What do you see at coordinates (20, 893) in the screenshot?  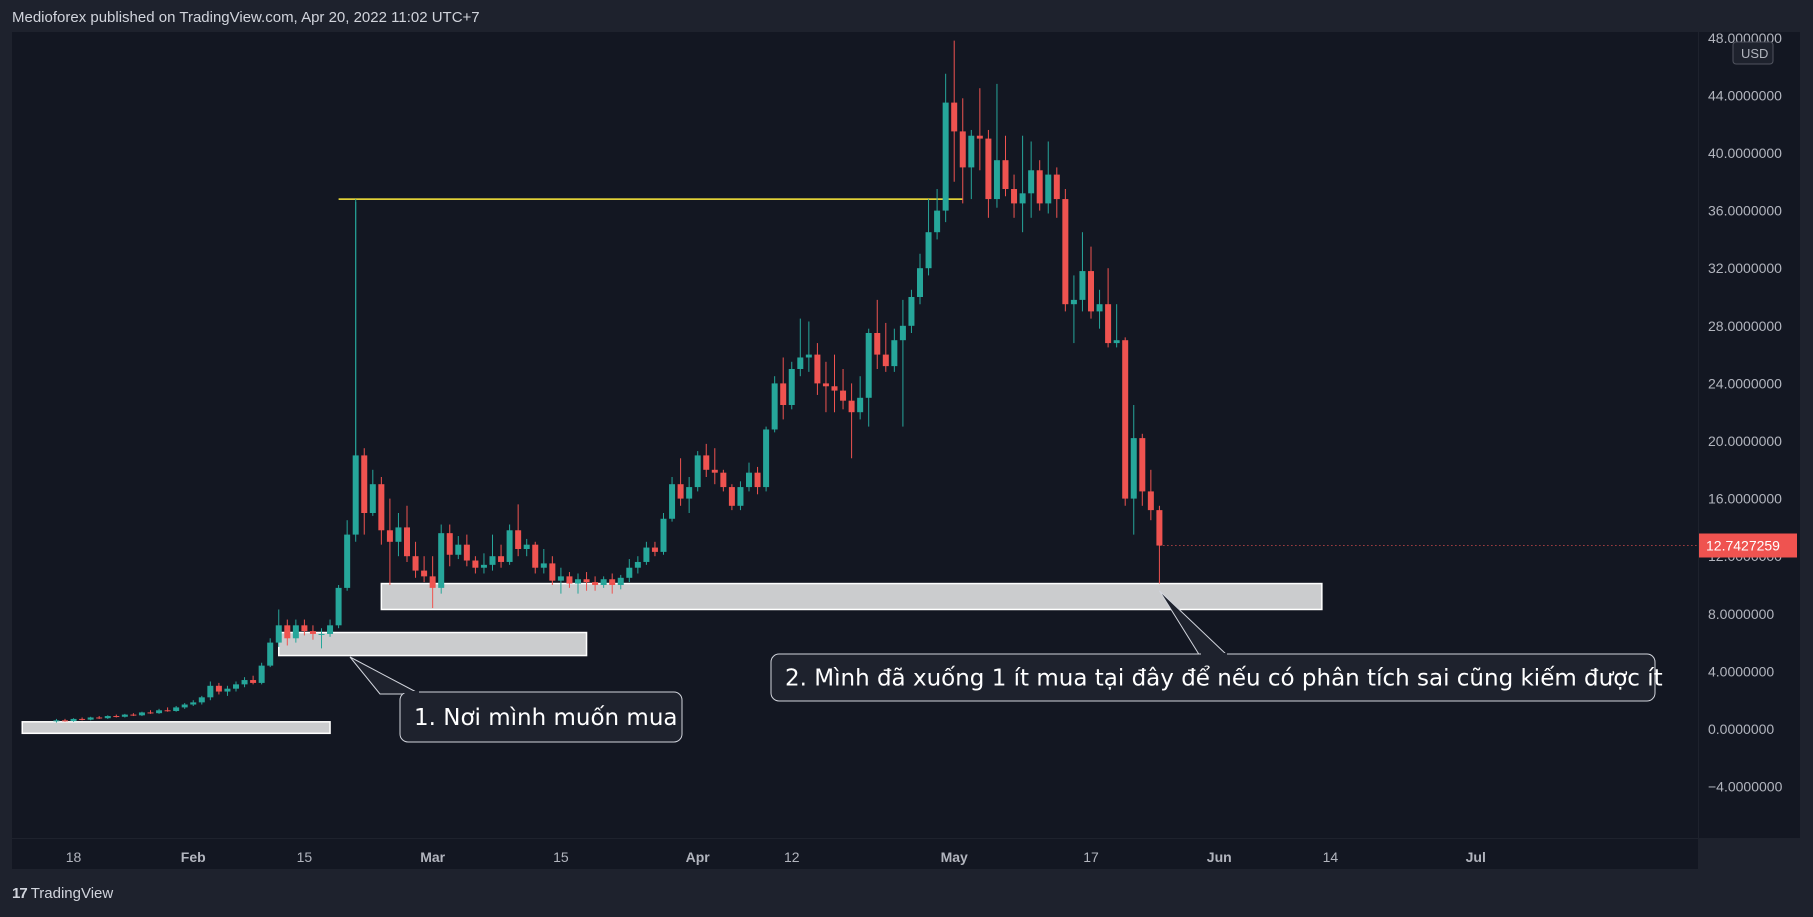 I see `tradingview-logo-icon: 17` at bounding box center [20, 893].